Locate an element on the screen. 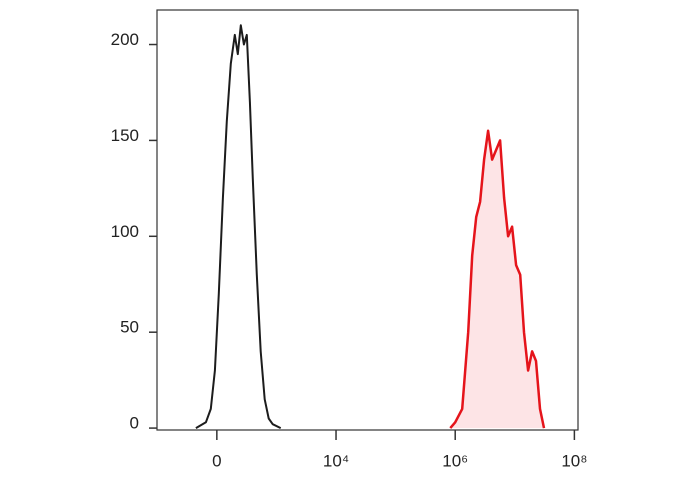 Image resolution: width=688 pixels, height=490 pixels. area is located at coordinates (497, 279).